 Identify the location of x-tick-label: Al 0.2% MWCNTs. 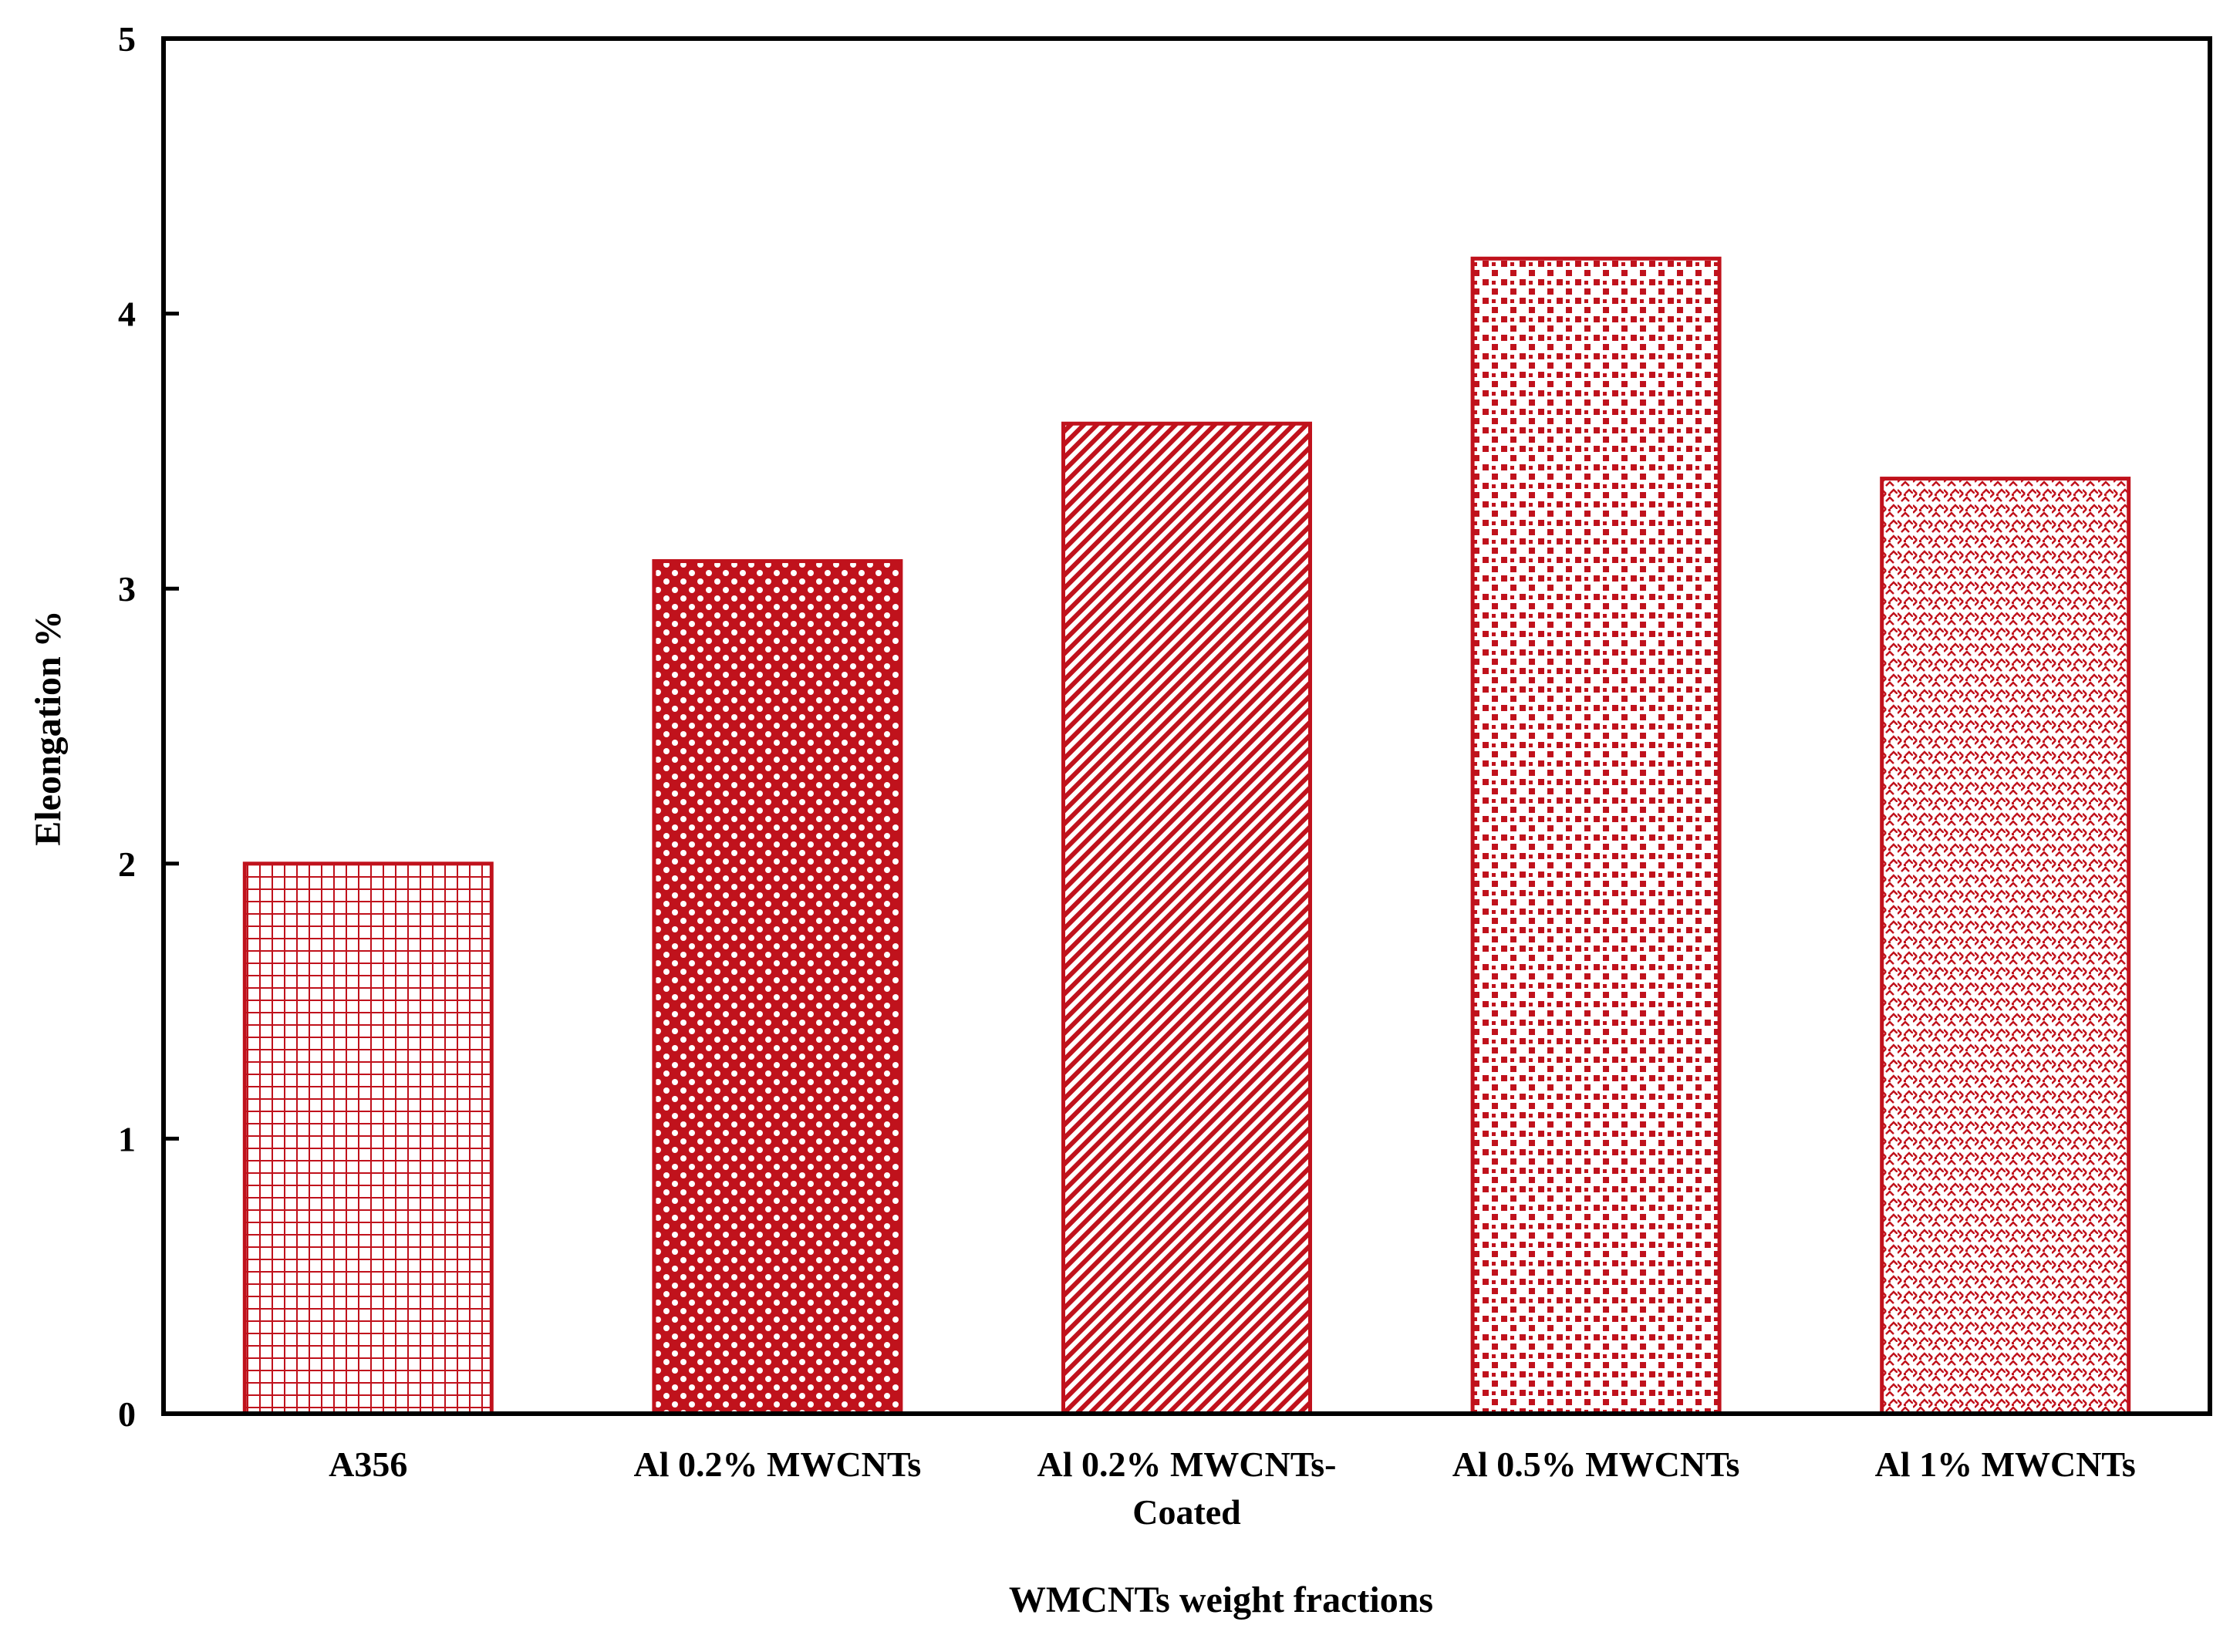
(778, 1465).